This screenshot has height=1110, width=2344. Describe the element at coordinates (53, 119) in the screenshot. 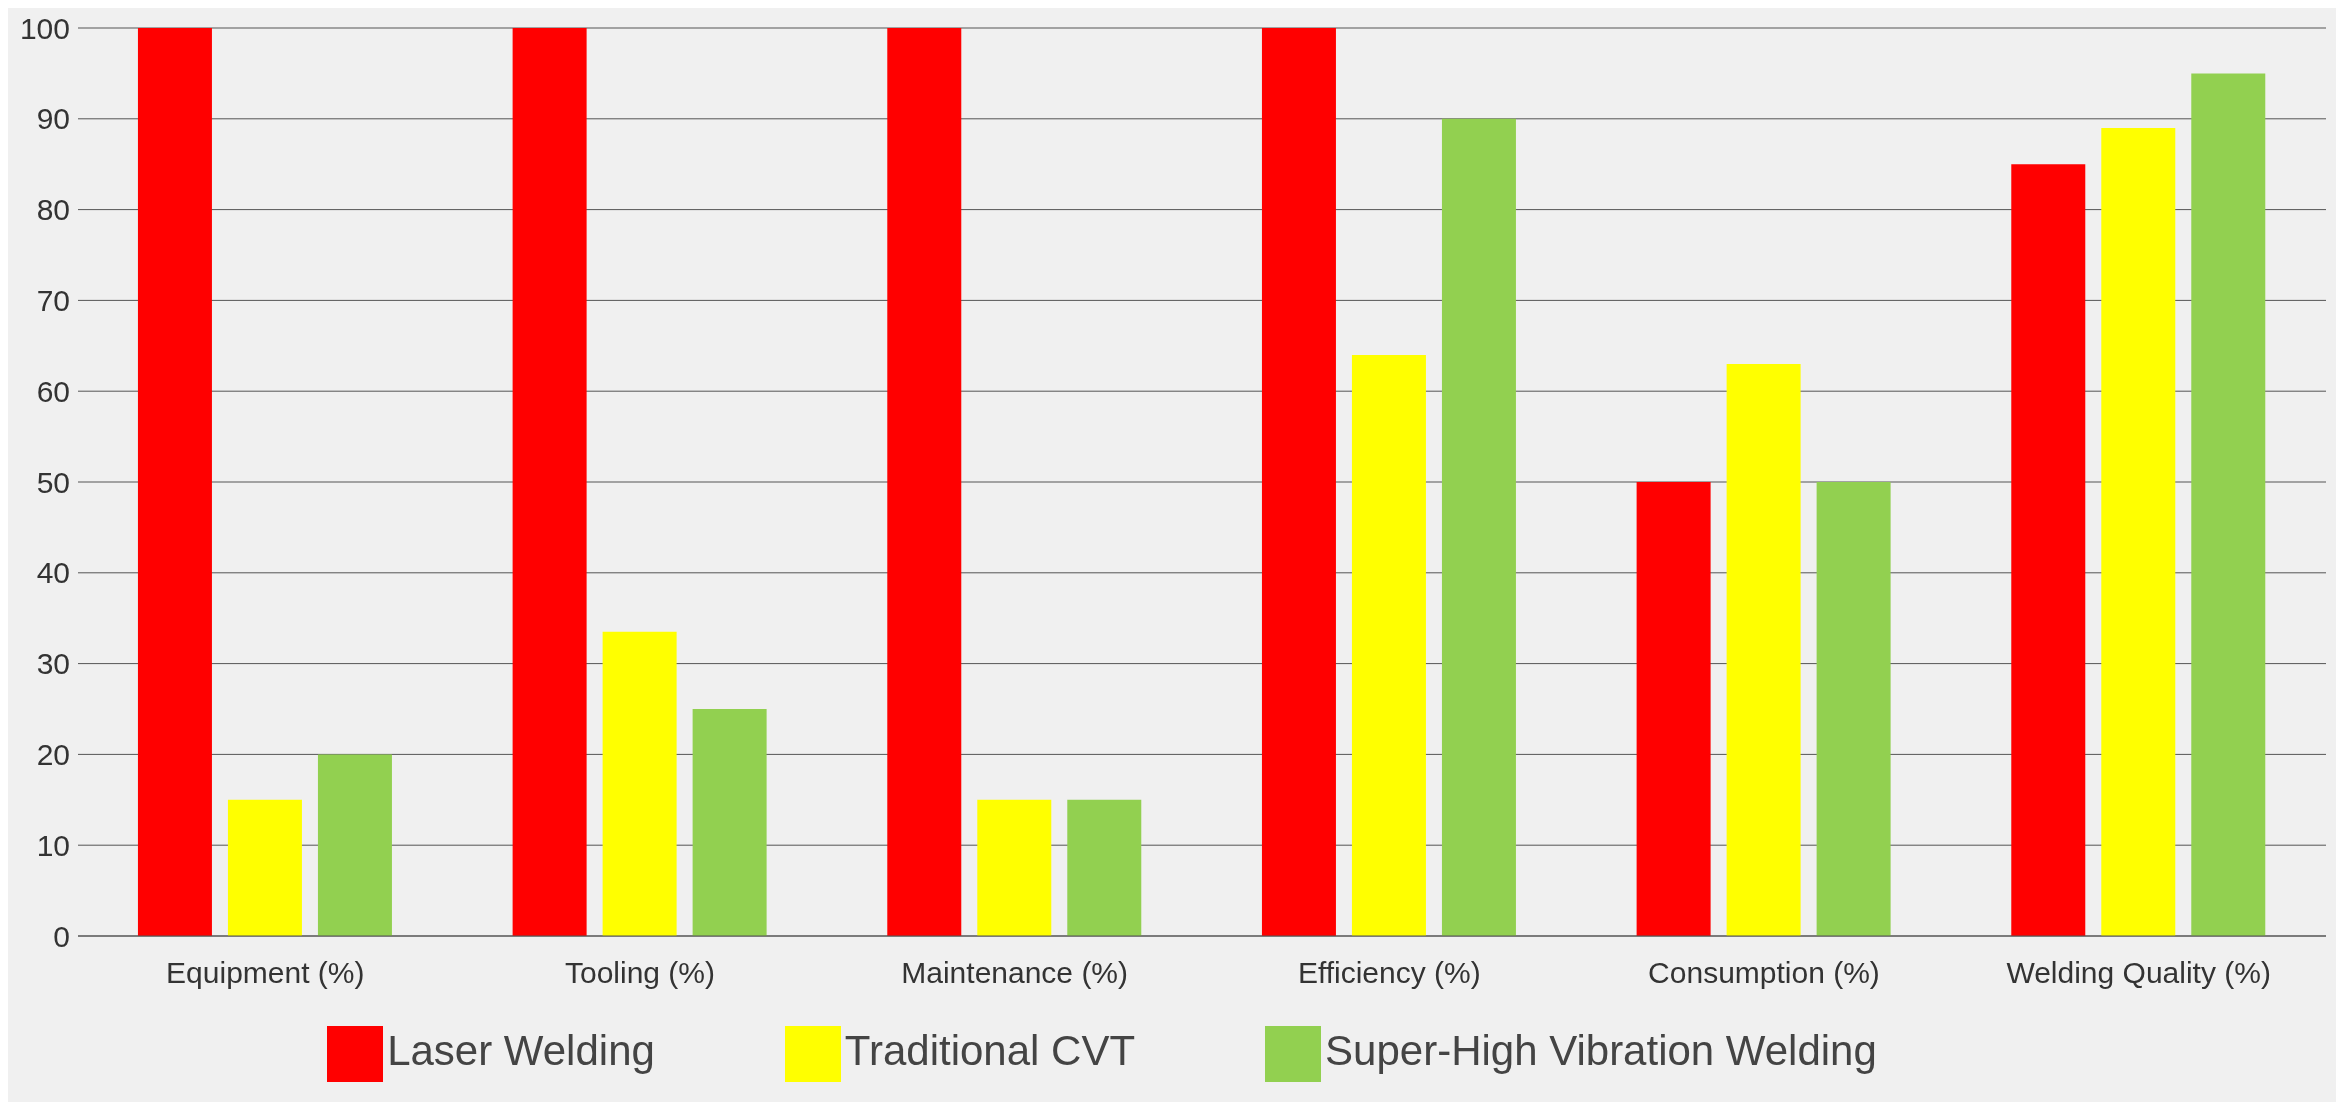

I see `y-tick-label: 90` at that location.